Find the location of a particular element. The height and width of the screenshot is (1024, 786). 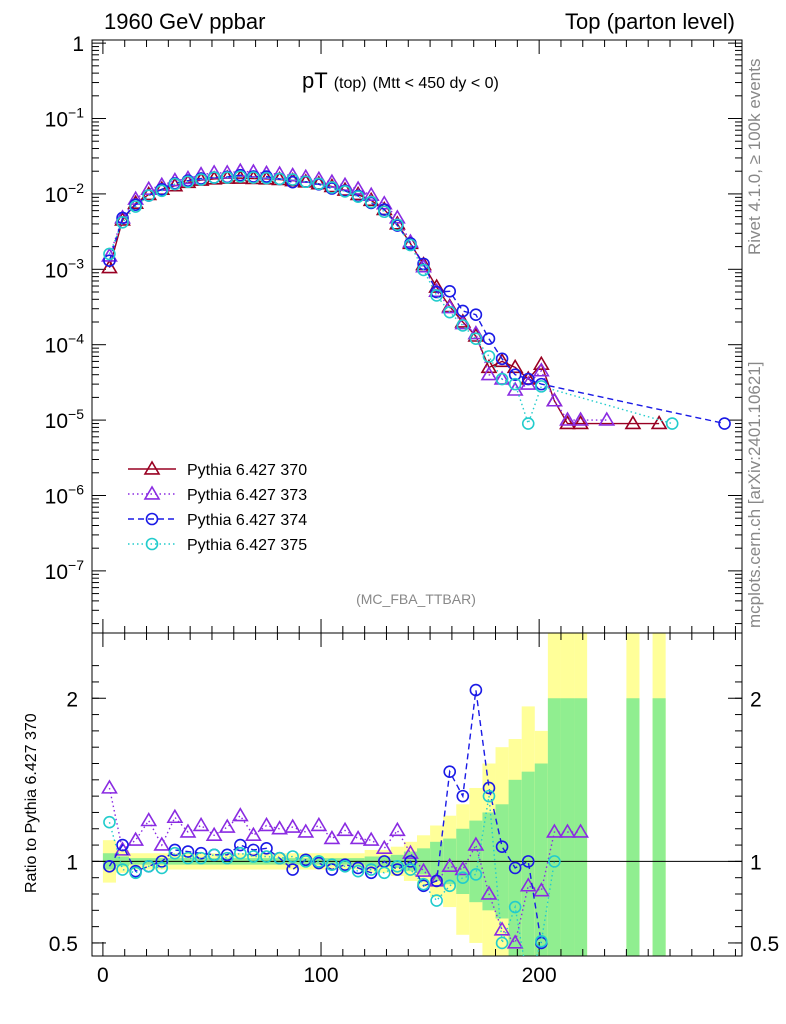

ratio-ytick-label-left-2: 2 is located at coordinates (72, 699).